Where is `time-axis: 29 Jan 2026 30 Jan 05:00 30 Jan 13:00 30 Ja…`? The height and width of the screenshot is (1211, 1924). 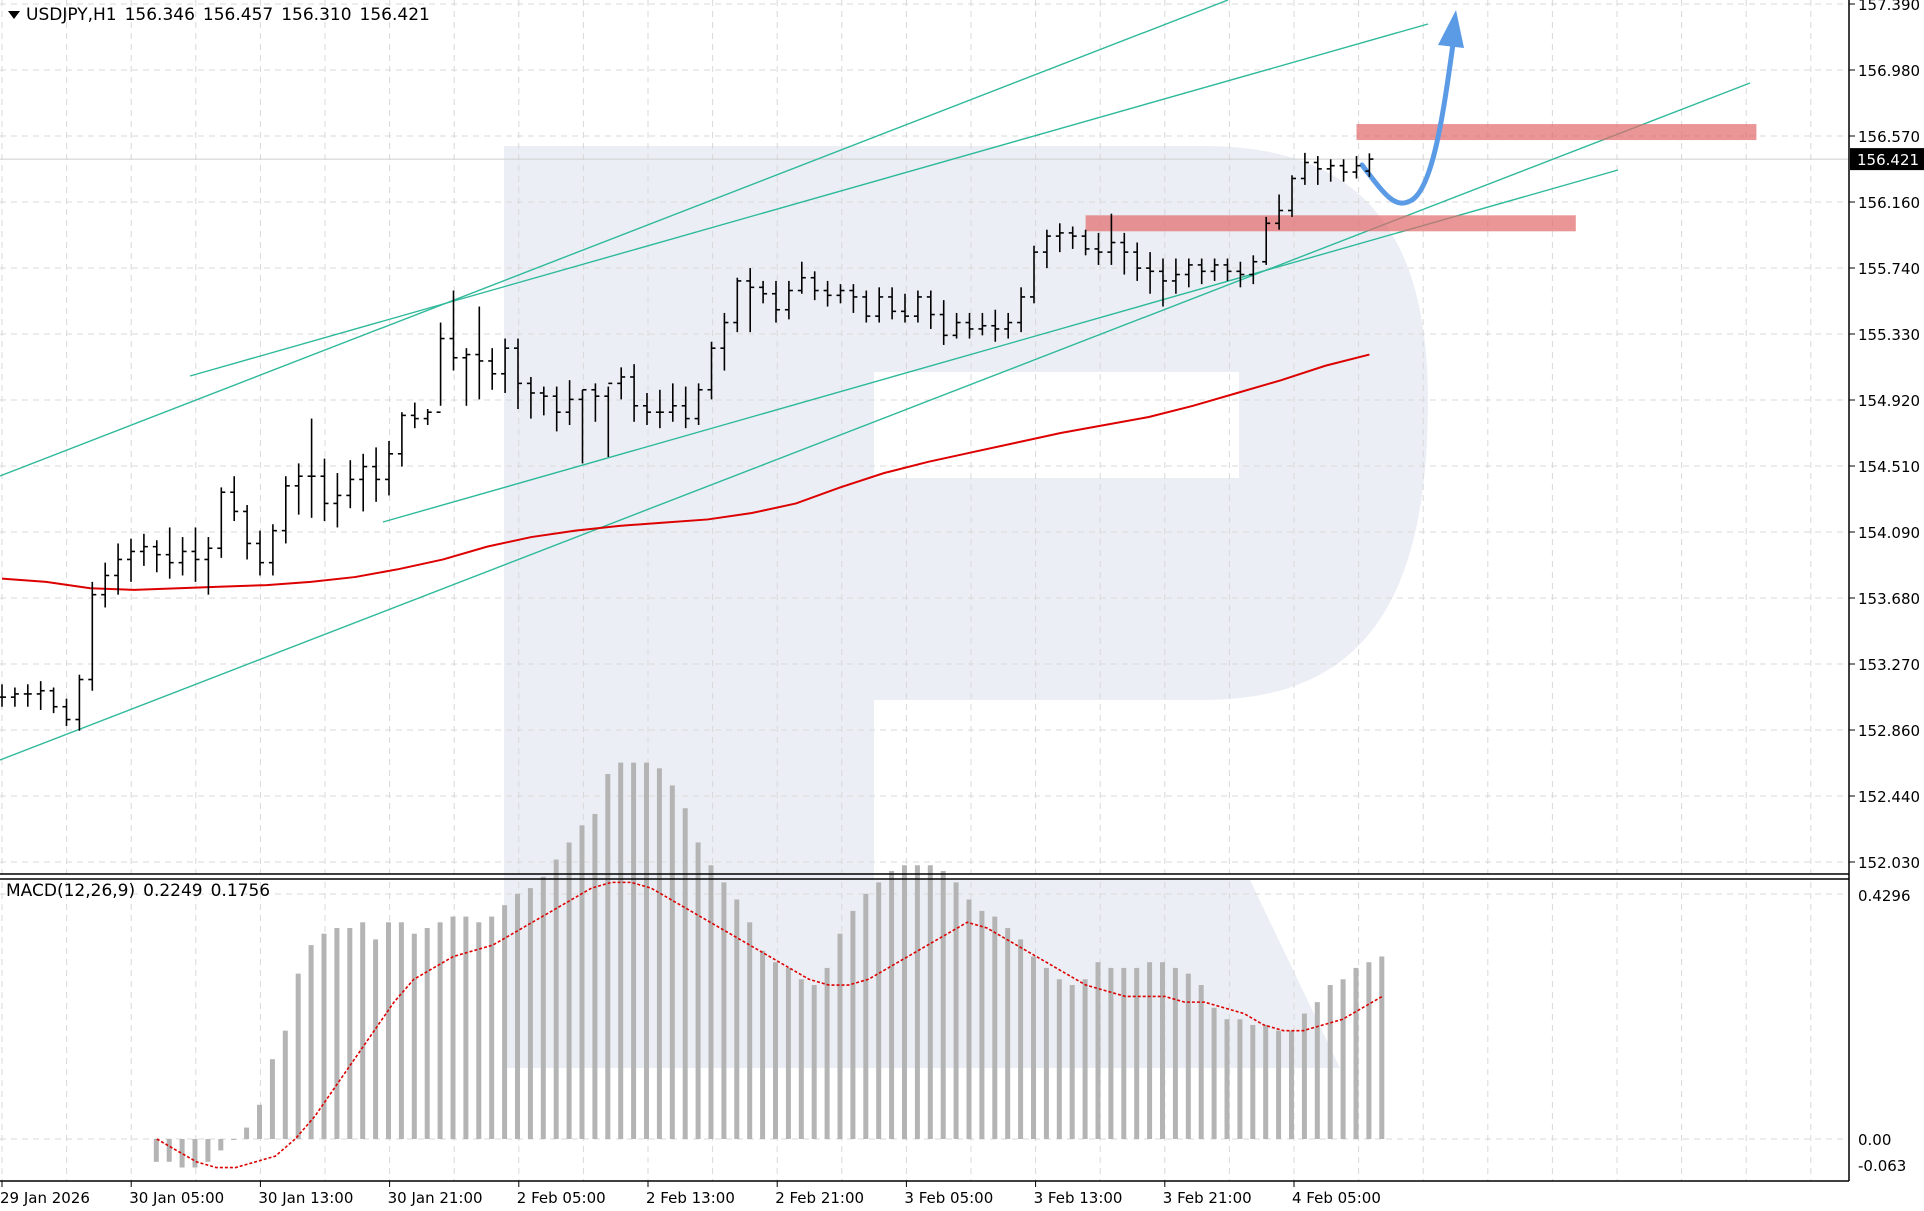 time-axis: 29 Jan 2026 30 Jan 05:00 30 Jan 13:00 30 Ja… is located at coordinates (690, 1194).